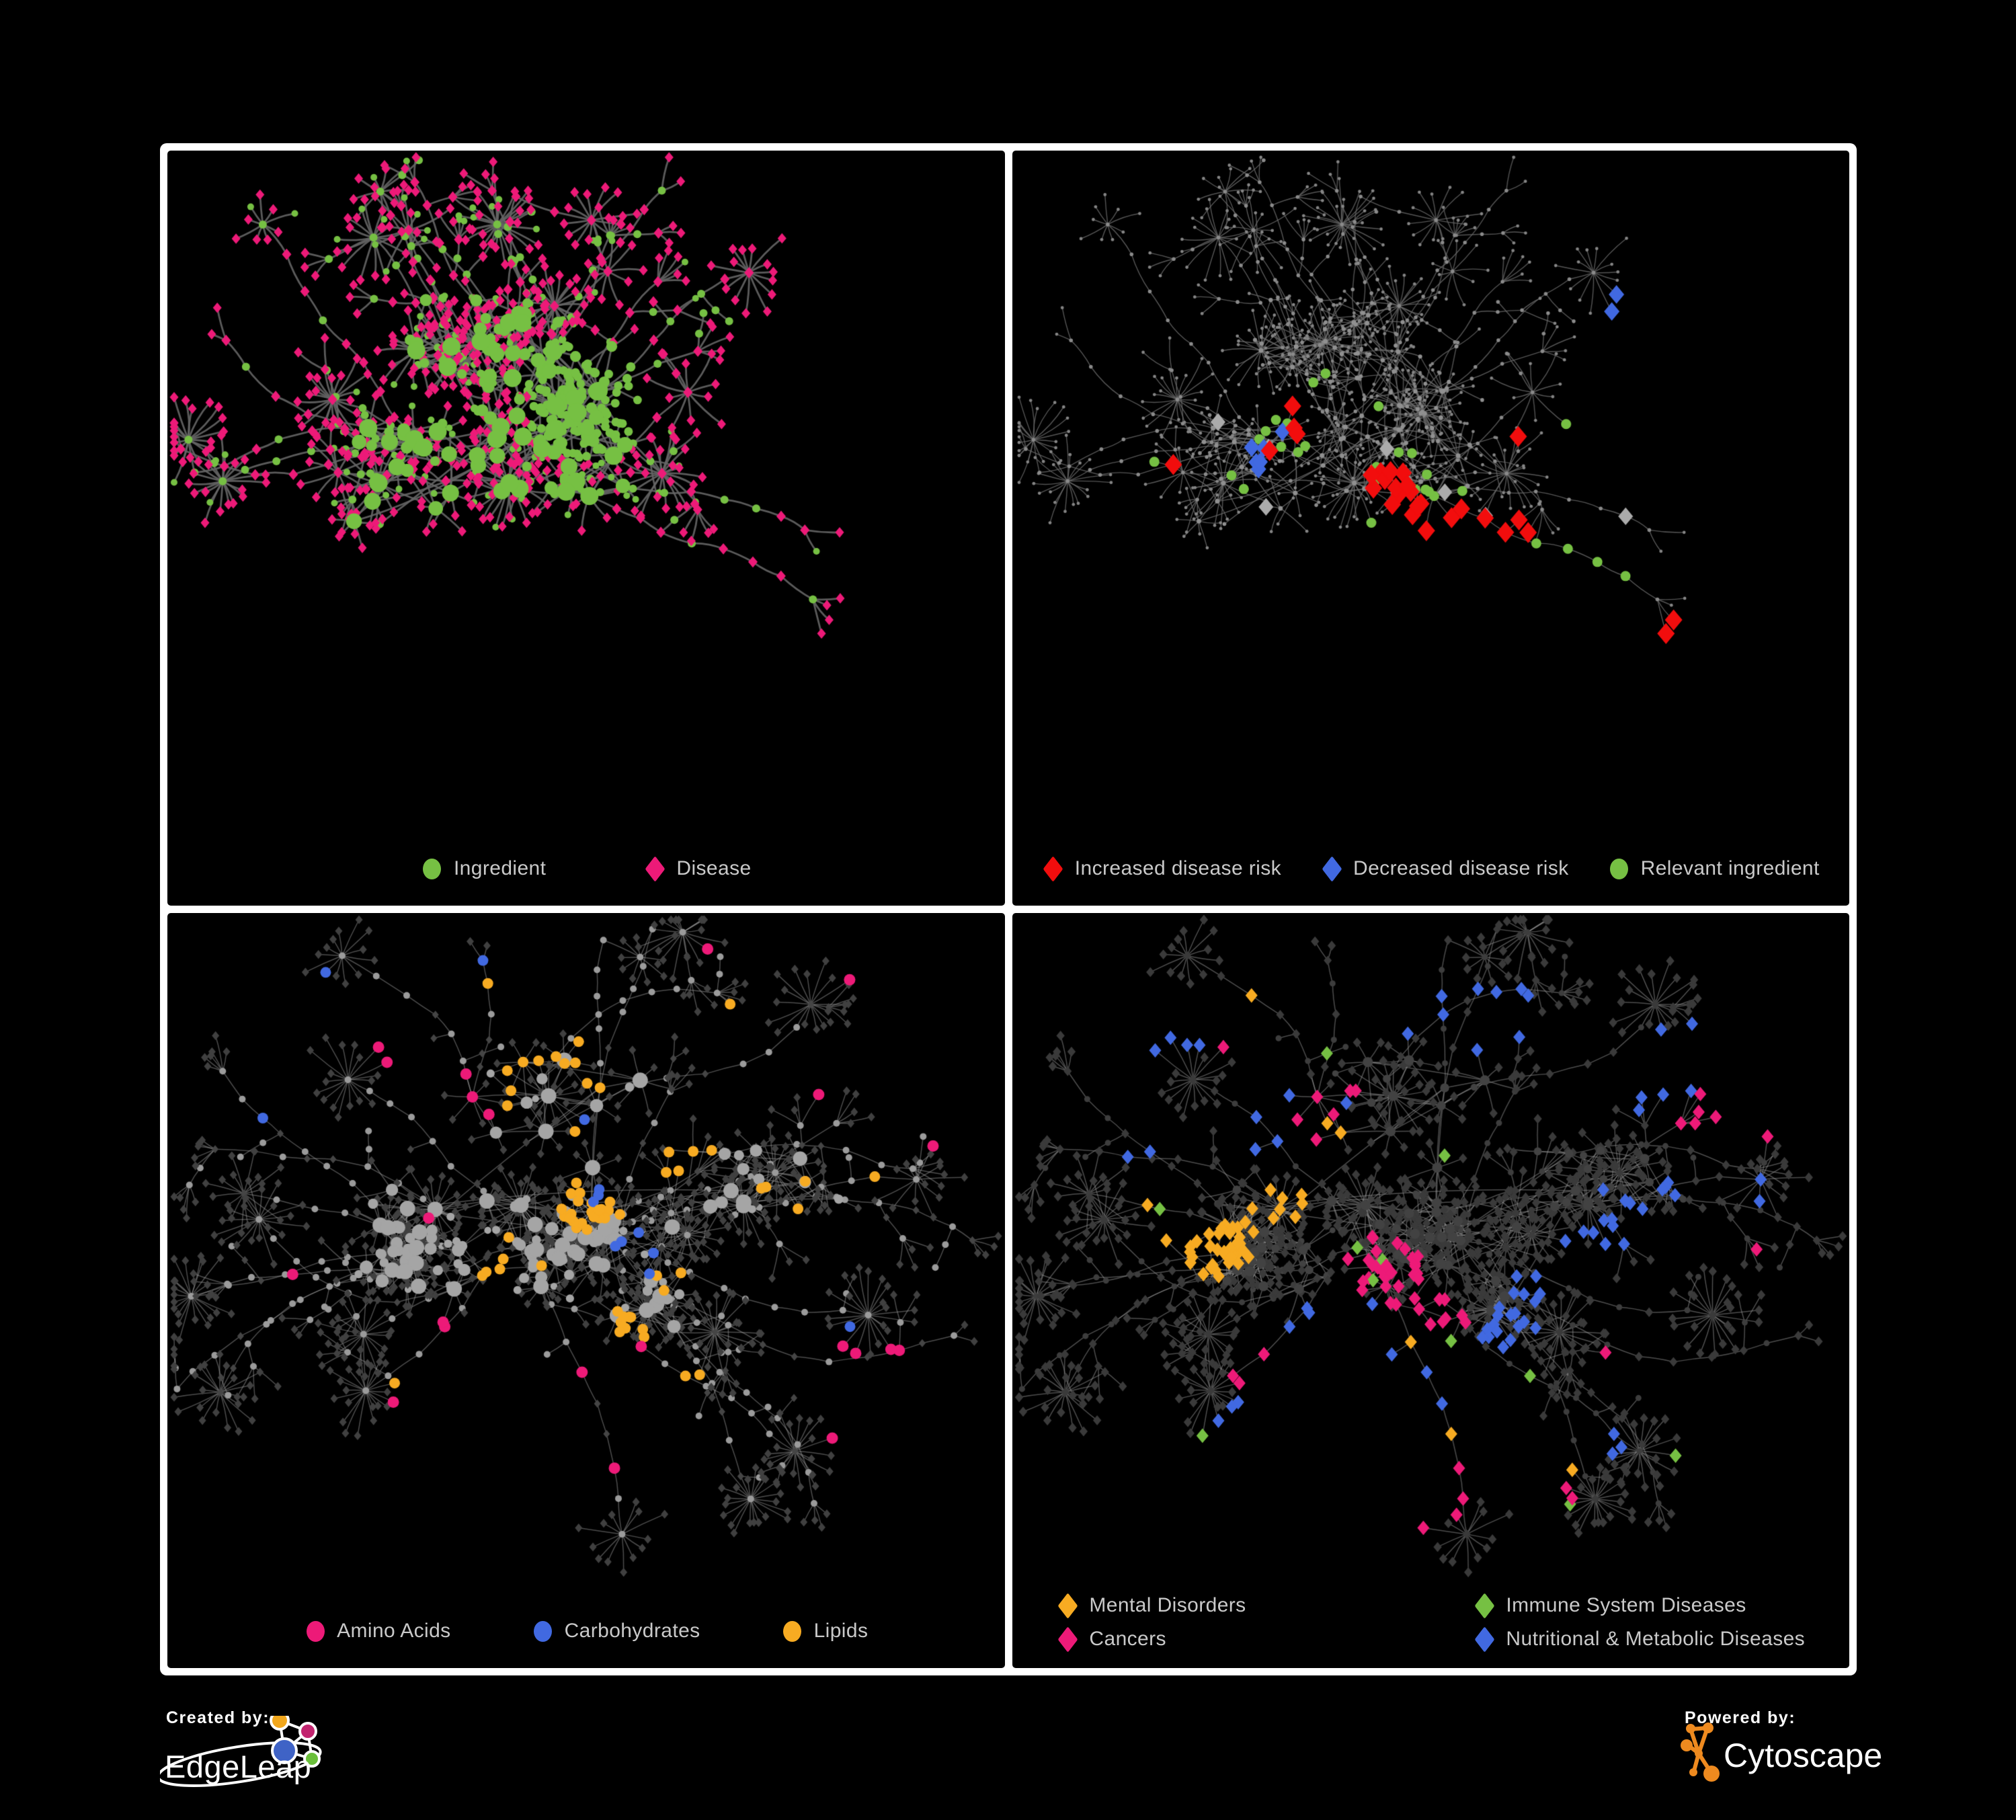 The image size is (2016, 1820). I want to click on edgeleap-glyph, so click(295, 1742).